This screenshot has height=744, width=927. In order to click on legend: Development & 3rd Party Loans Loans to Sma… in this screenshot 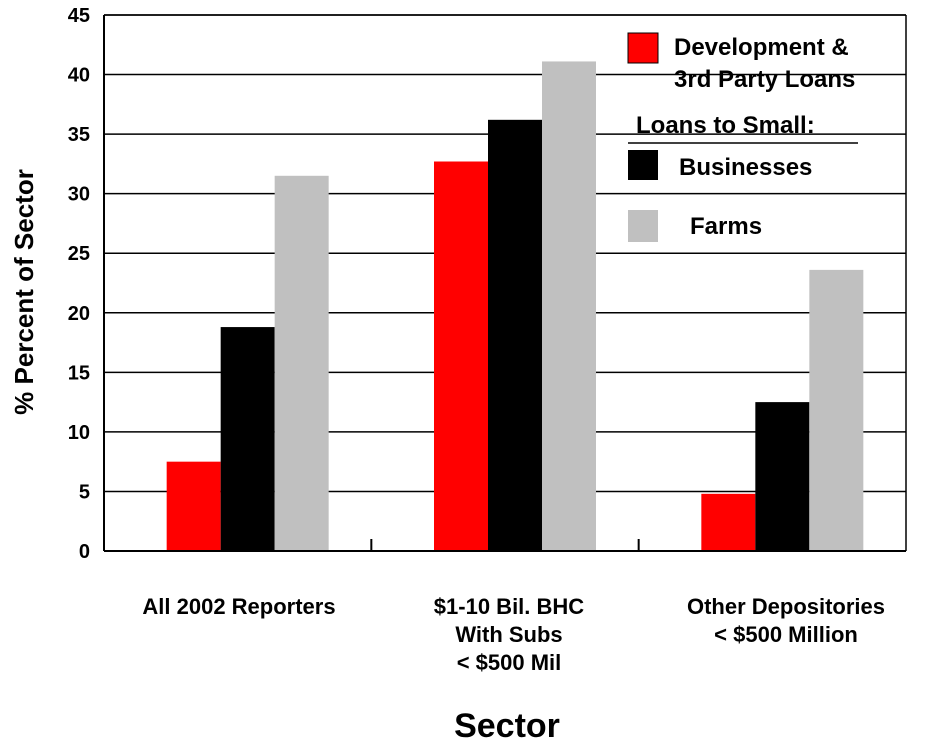, I will do `click(742, 137)`.